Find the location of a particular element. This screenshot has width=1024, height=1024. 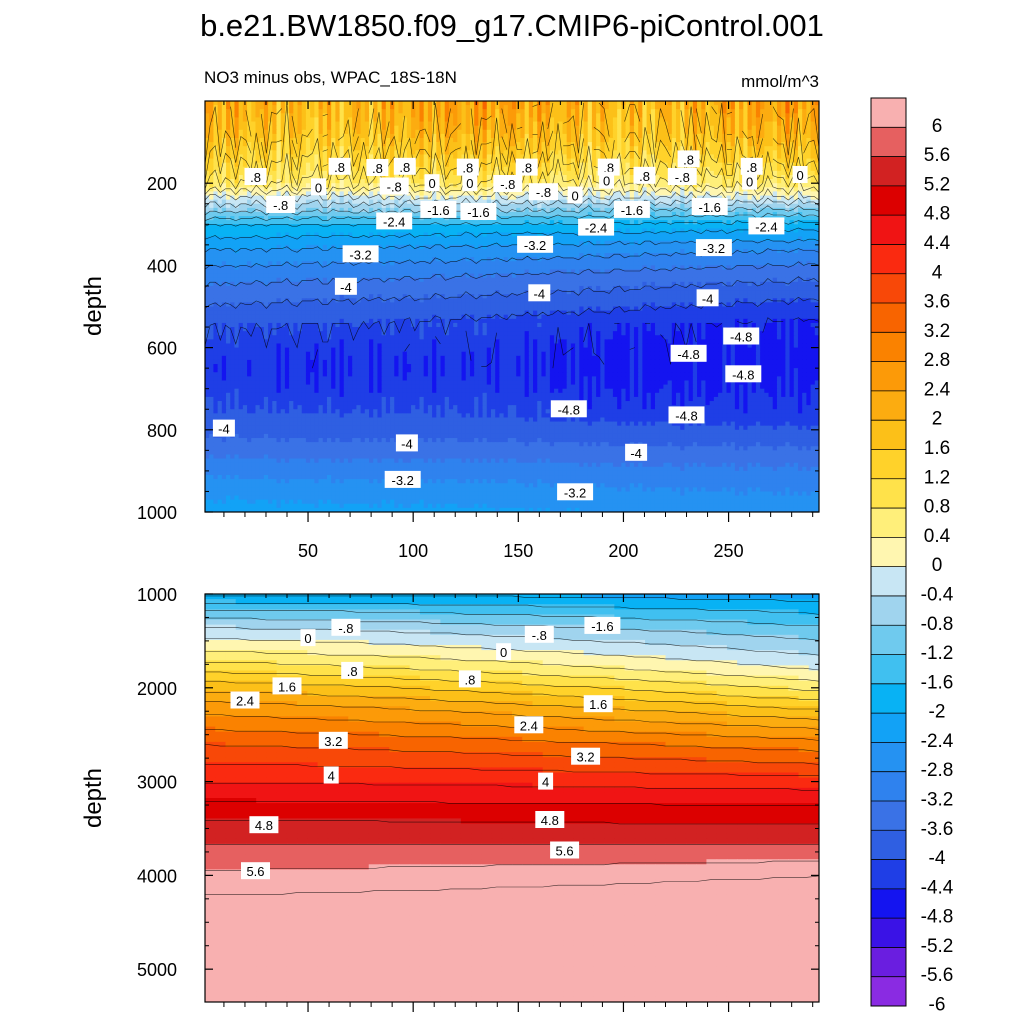

colorbar-label: -4.8 is located at coordinates (937, 917).